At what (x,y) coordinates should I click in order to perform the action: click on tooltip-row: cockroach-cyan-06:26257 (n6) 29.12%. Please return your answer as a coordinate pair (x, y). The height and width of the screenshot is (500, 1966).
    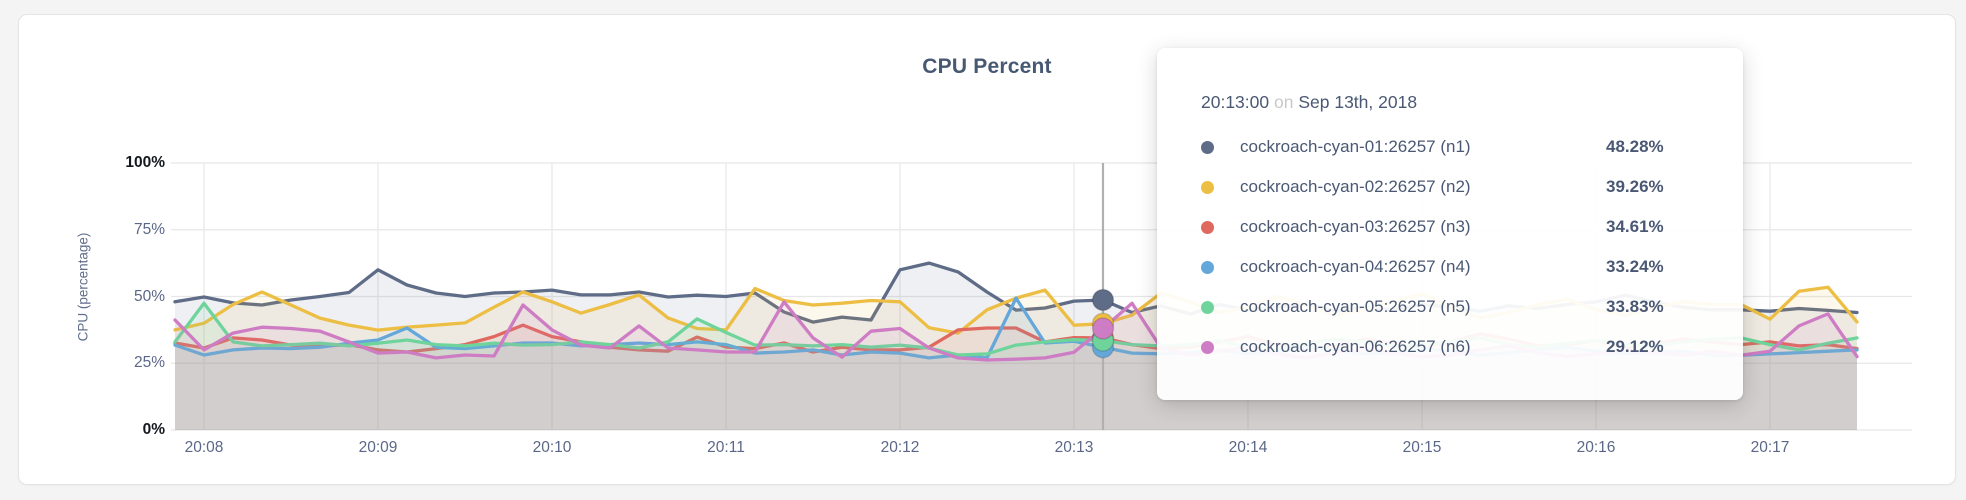
    Looking at the image, I should click on (1472, 347).